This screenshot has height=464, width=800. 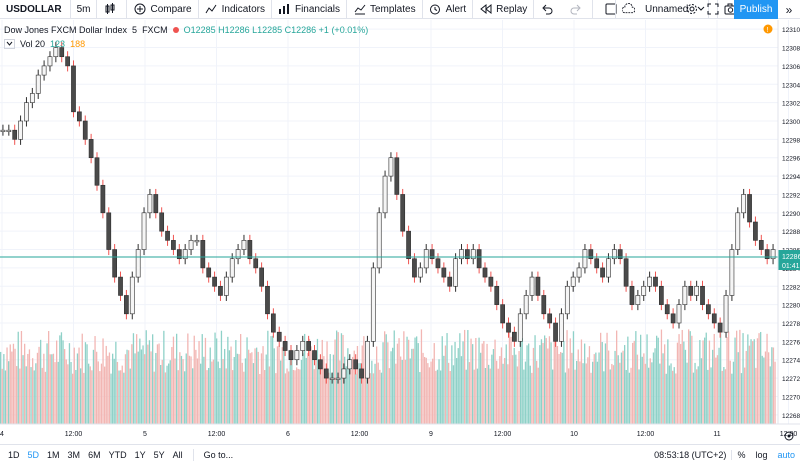 I want to click on collapse-legend-button, so click(x=9, y=43).